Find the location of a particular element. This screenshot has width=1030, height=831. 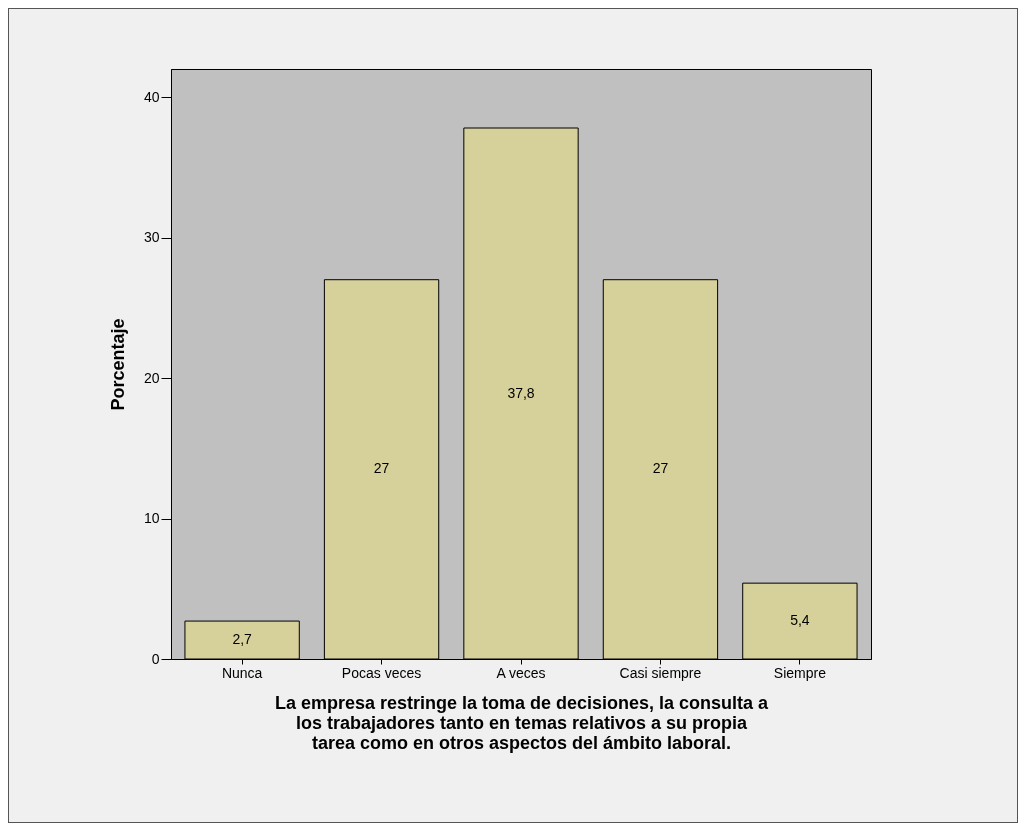

x-tick-label: Casi siempre is located at coordinates (660, 672).